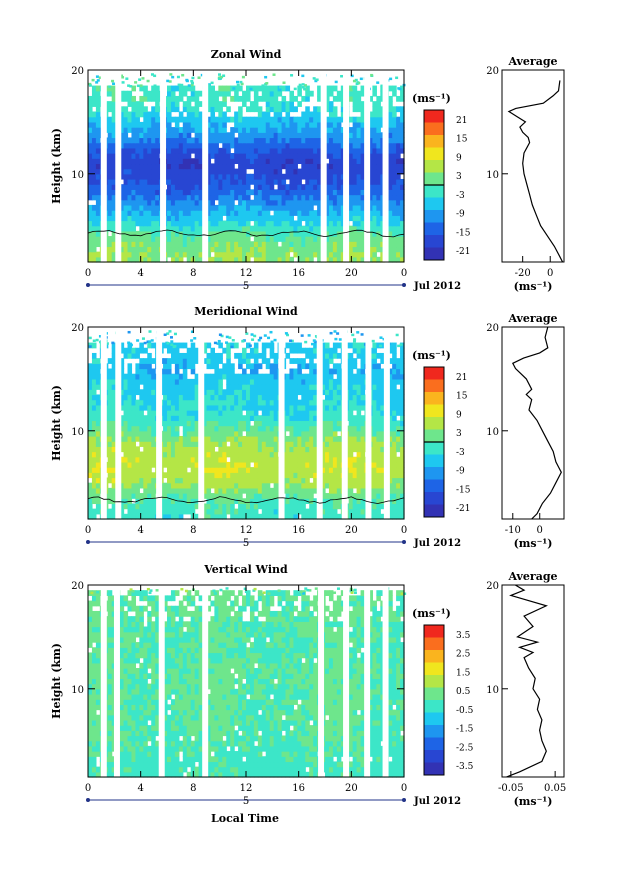 The width and height of the screenshot is (621, 873). Describe the element at coordinates (459, 158) in the screenshot. I see `colorbar-tick-label: 9` at that location.